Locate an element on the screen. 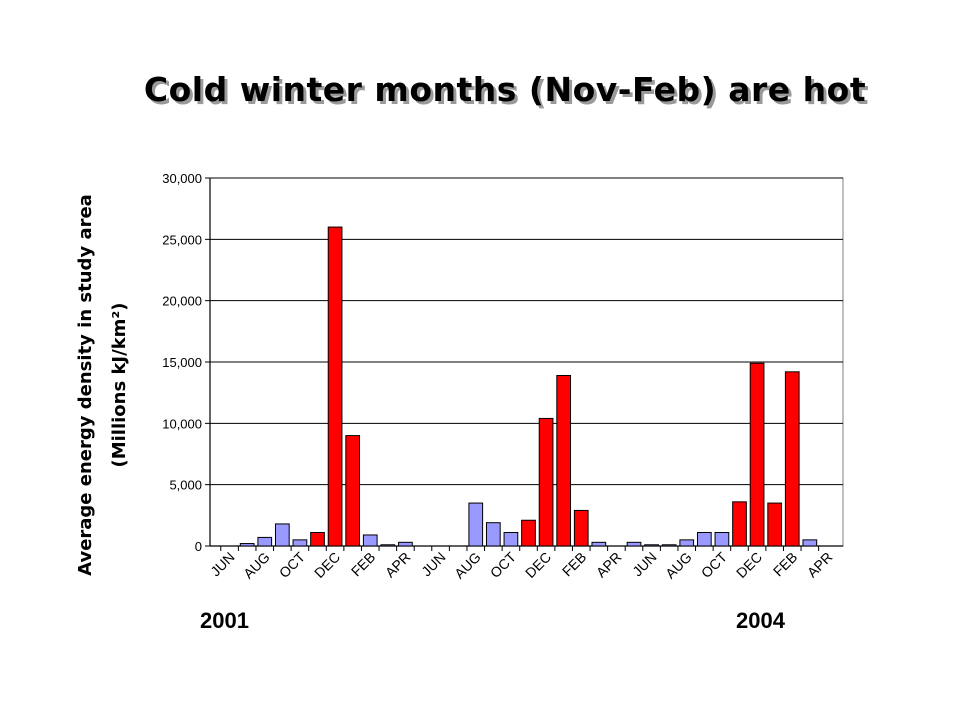 The width and height of the screenshot is (960, 720). y-tick-label: 20,000 is located at coordinates (182, 301).